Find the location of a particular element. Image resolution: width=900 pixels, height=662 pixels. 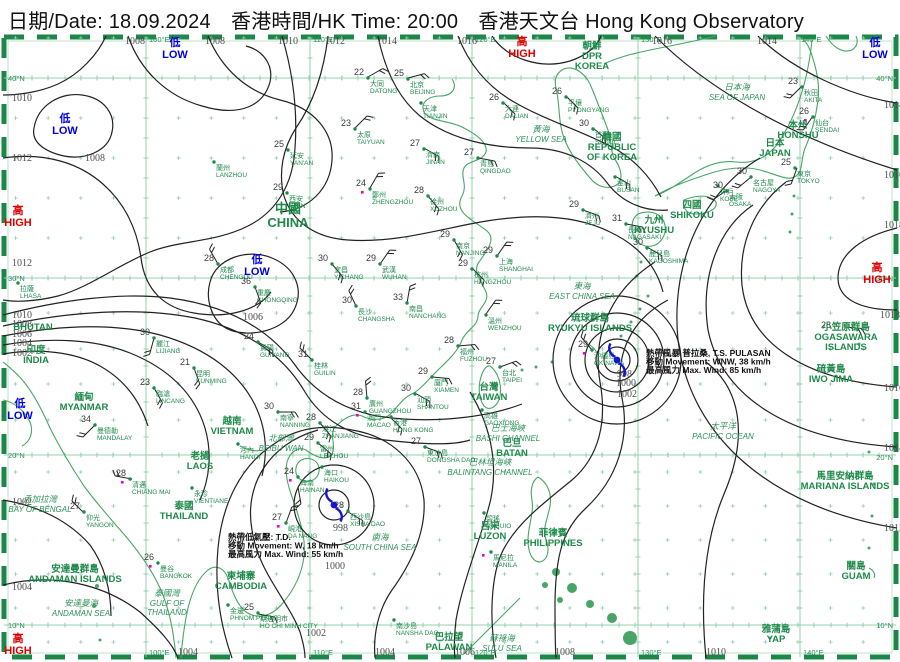

sea-name-zh: 泰國灣 is located at coordinates (167, 593).